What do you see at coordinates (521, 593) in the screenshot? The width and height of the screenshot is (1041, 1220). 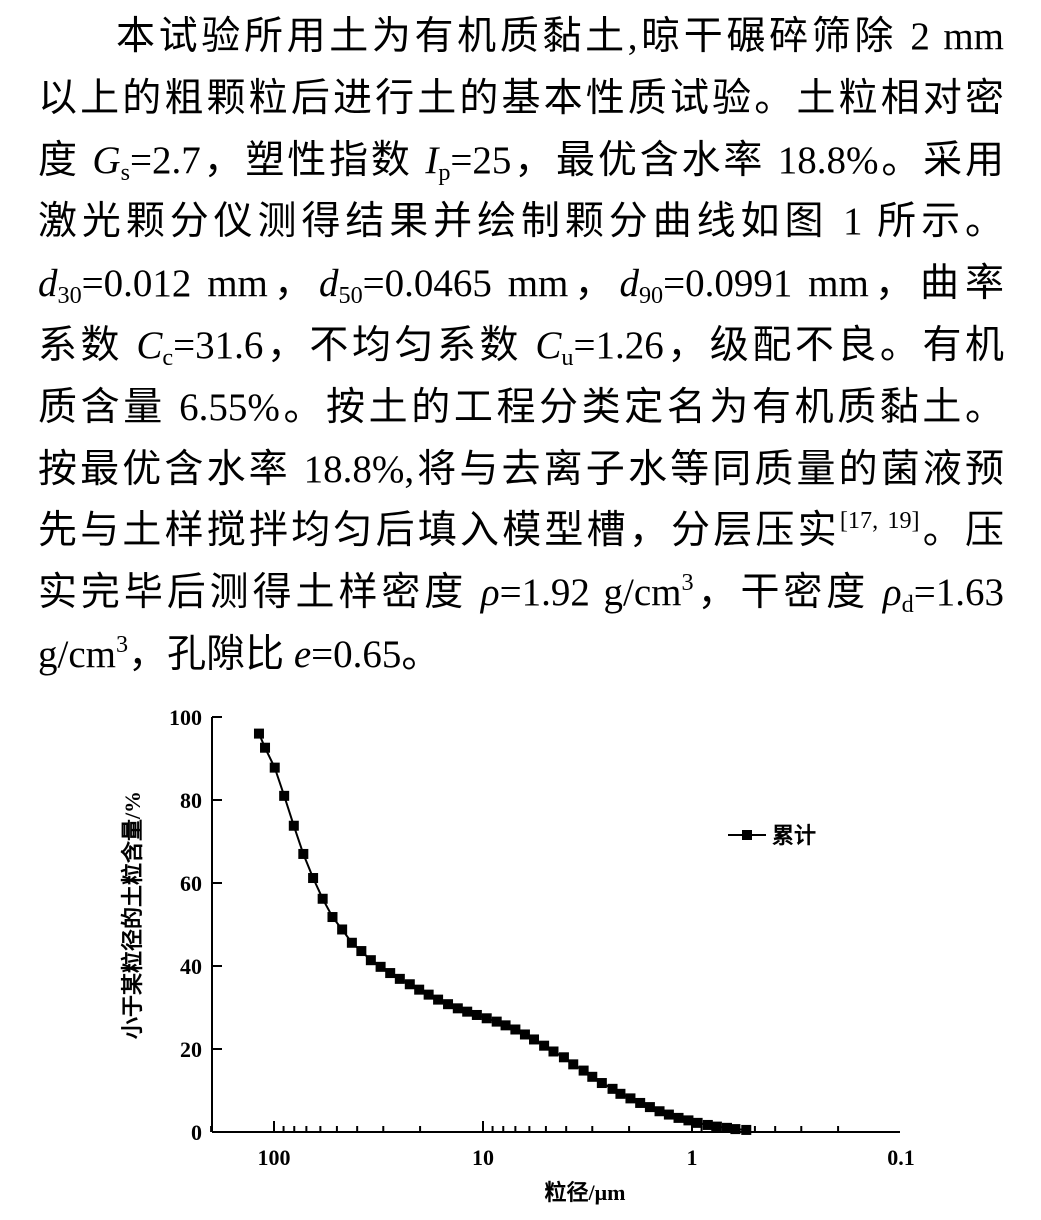 I see `text-line-10: 实完毕后测得土样密度 ρ=1.92 g/cm3，干密度 ρd=1.63` at bounding box center [521, 593].